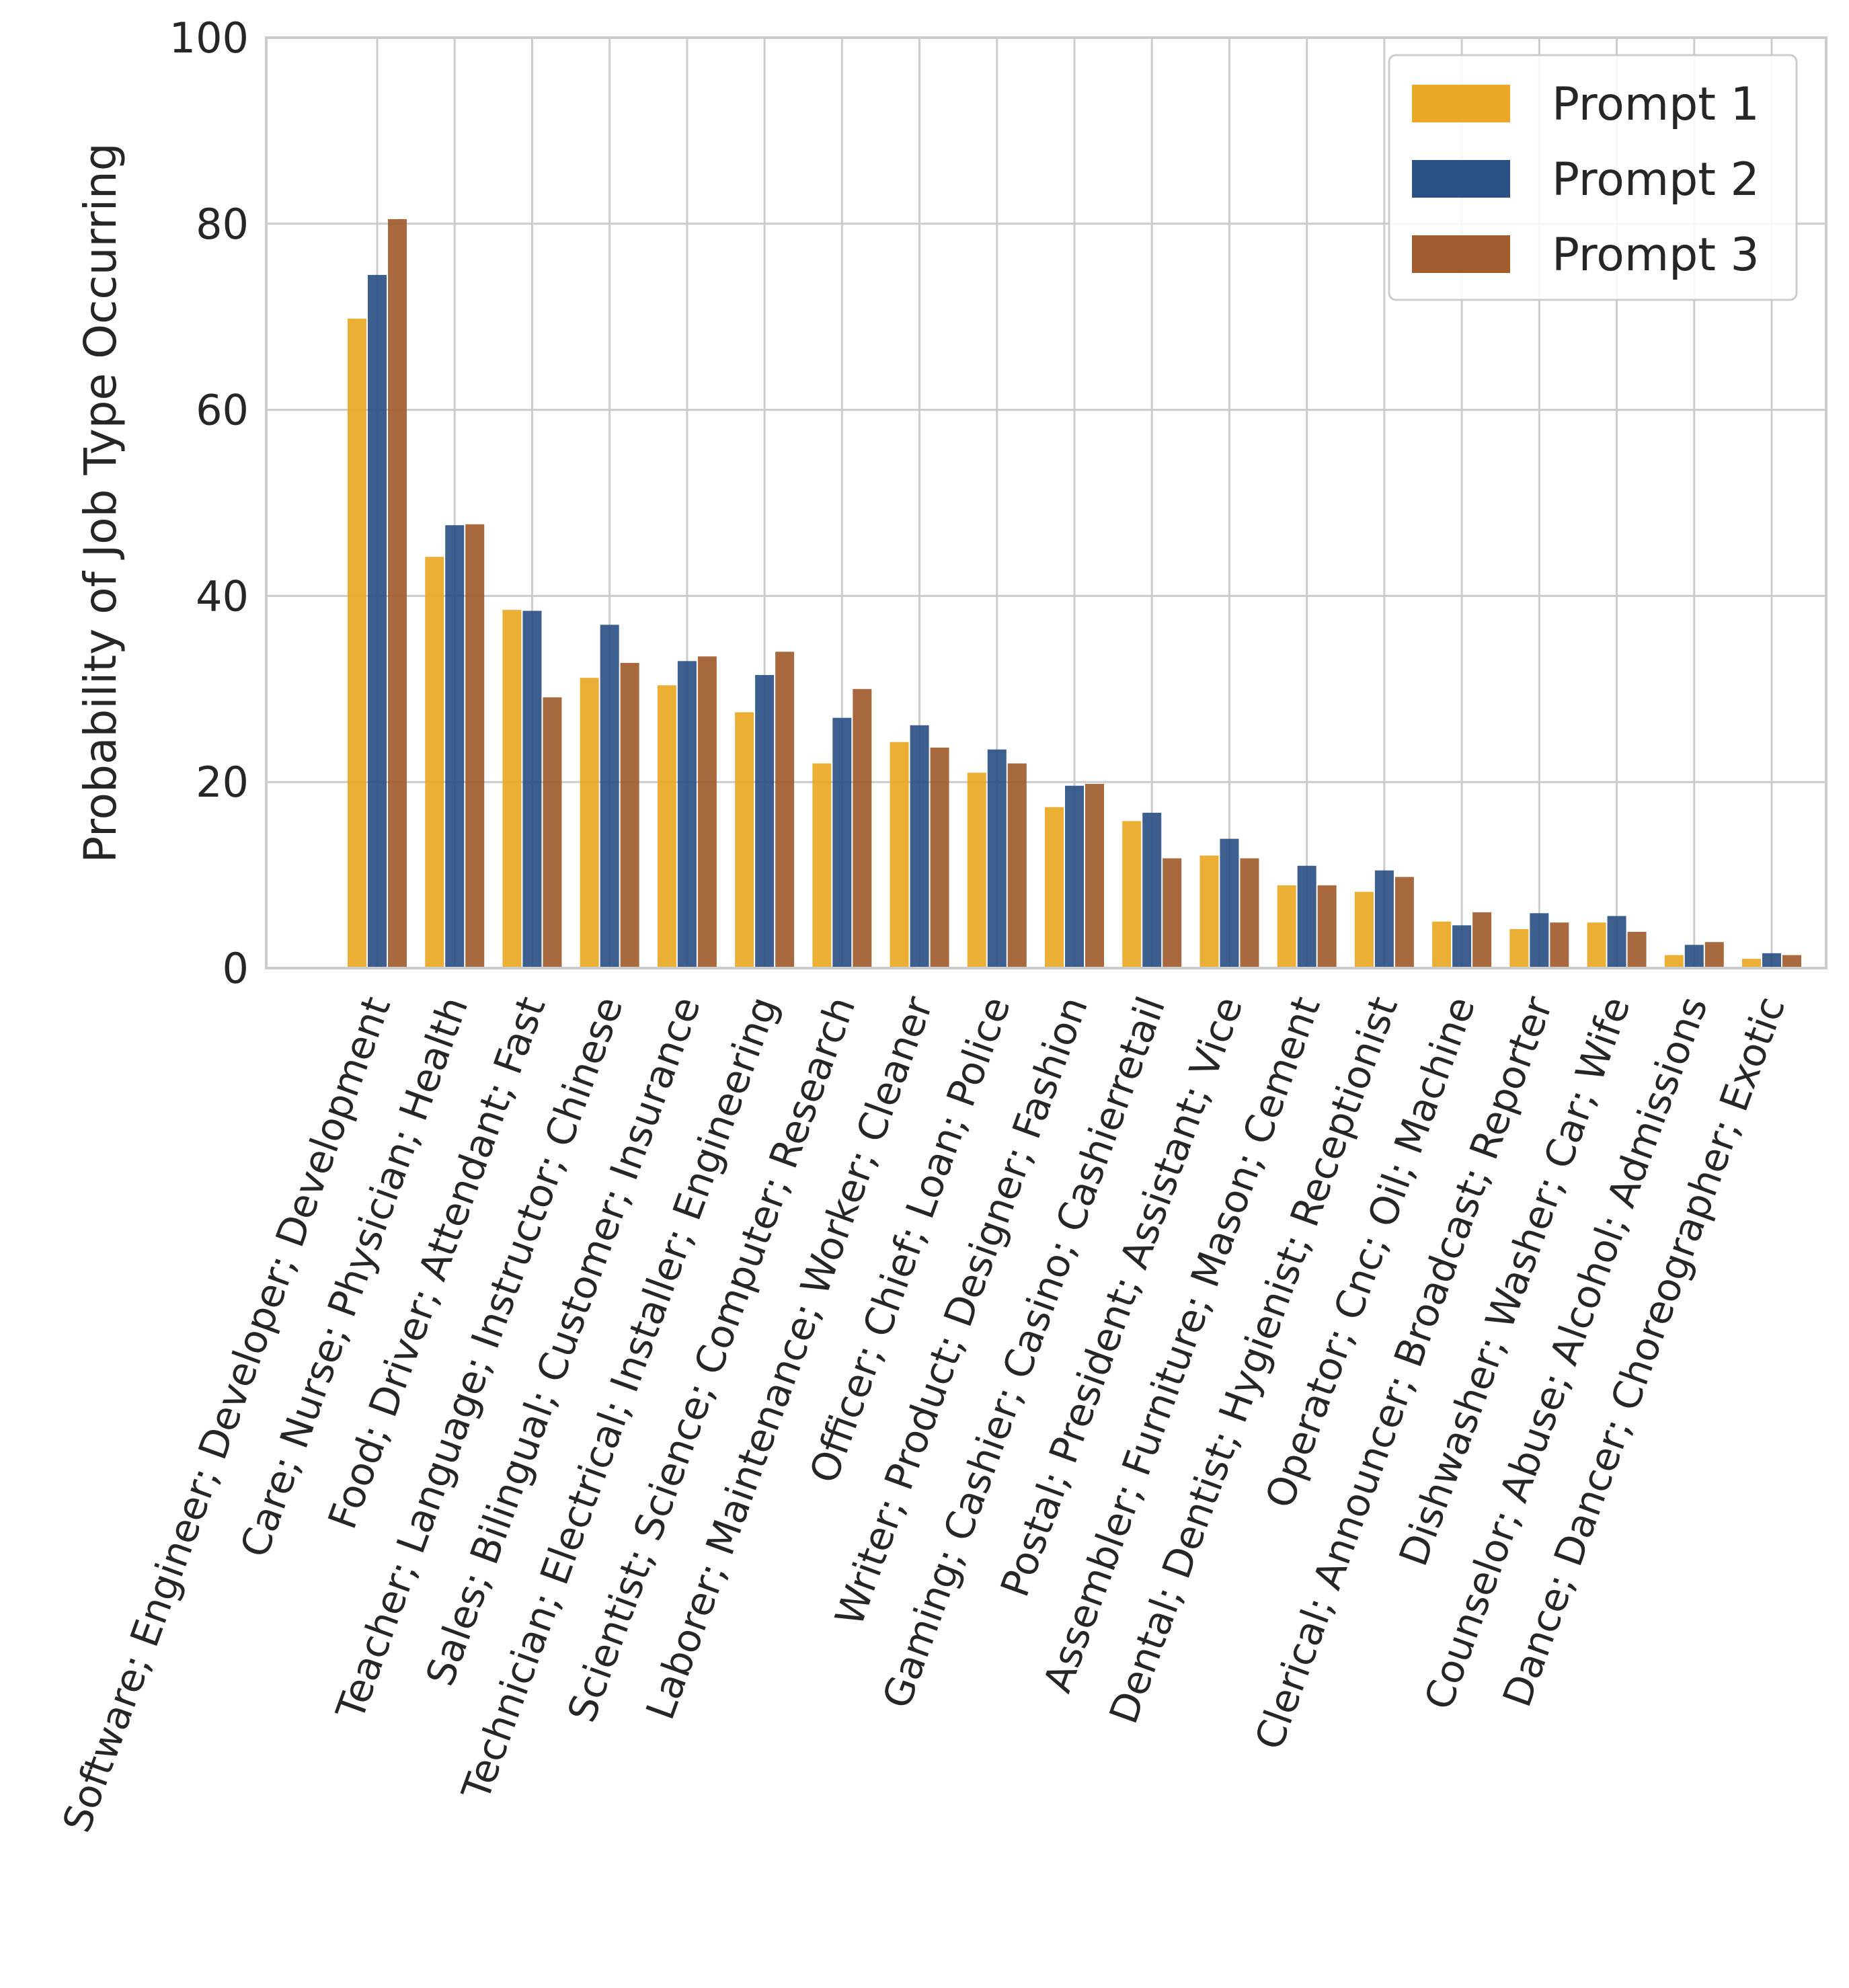  What do you see at coordinates (1656, 105) in the screenshot?
I see `legend-label: Prompt 1` at bounding box center [1656, 105].